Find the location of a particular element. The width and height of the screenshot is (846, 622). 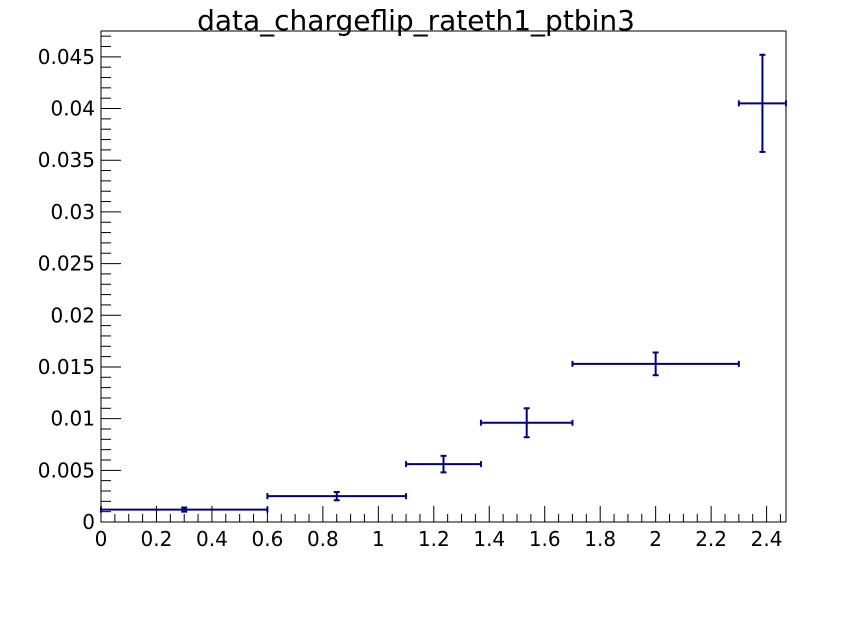

x-tick-label: 2.2 is located at coordinates (711, 539).